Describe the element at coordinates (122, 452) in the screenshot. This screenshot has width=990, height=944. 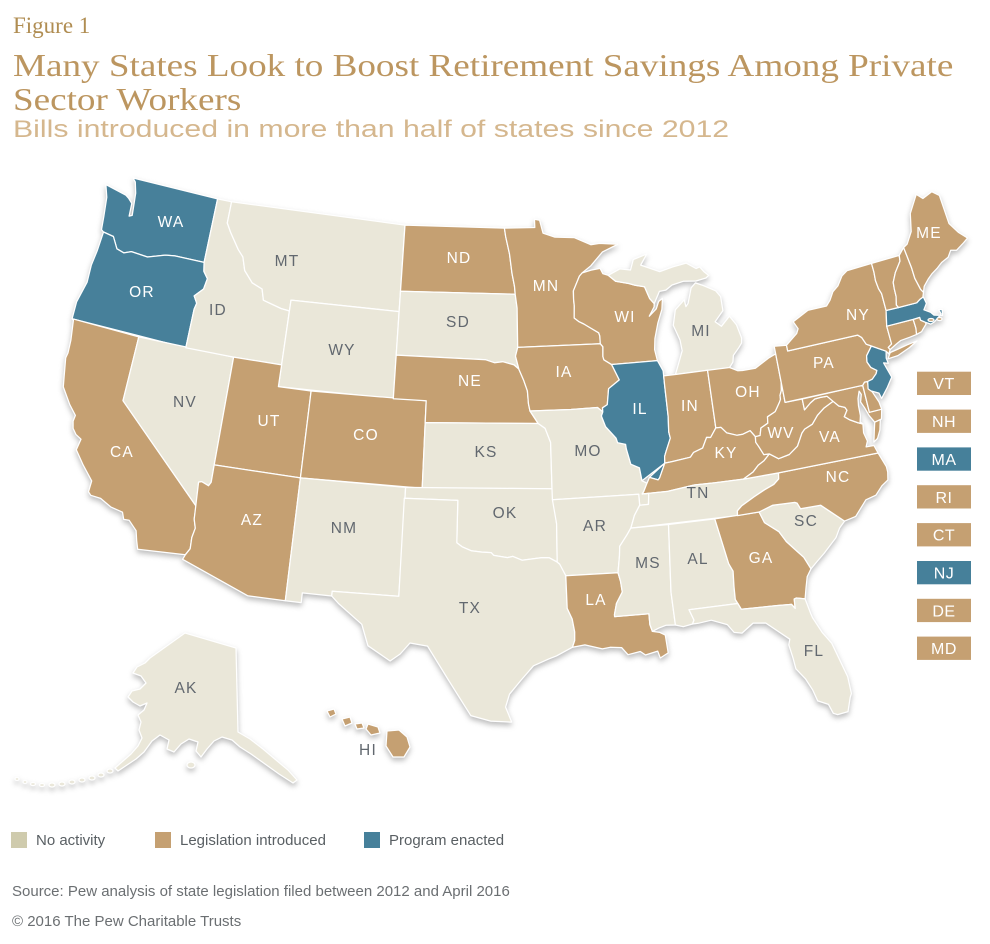
I see `svg-text: CA` at that location.